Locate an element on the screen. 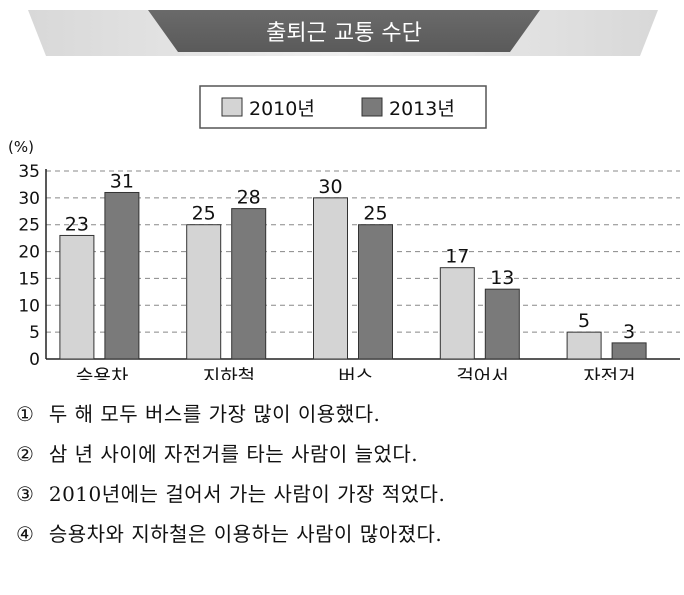 This screenshot has width=684, height=595. option-text: 두 해 모두 버스를 가장 많이 이용했다. is located at coordinates (214, 414).